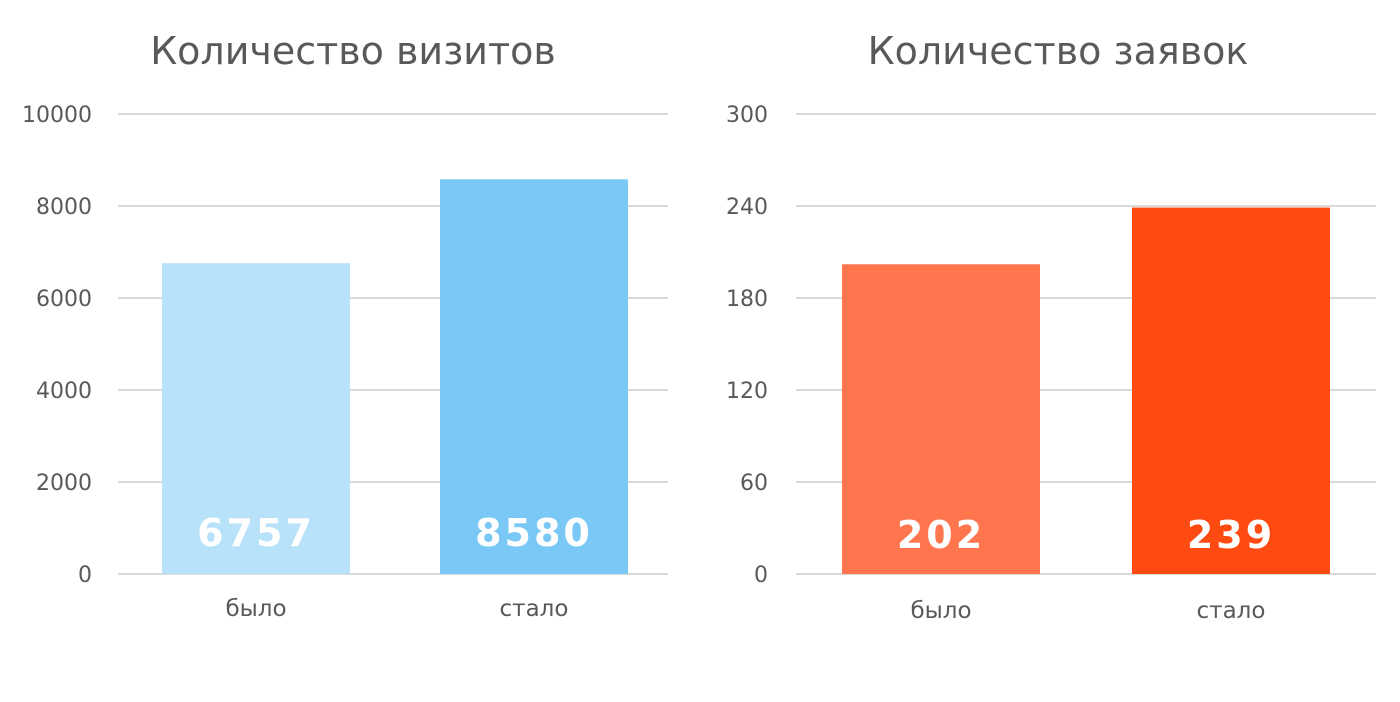  Describe the element at coordinates (255, 609) in the screenshot. I see `visits-category-label: было` at that location.